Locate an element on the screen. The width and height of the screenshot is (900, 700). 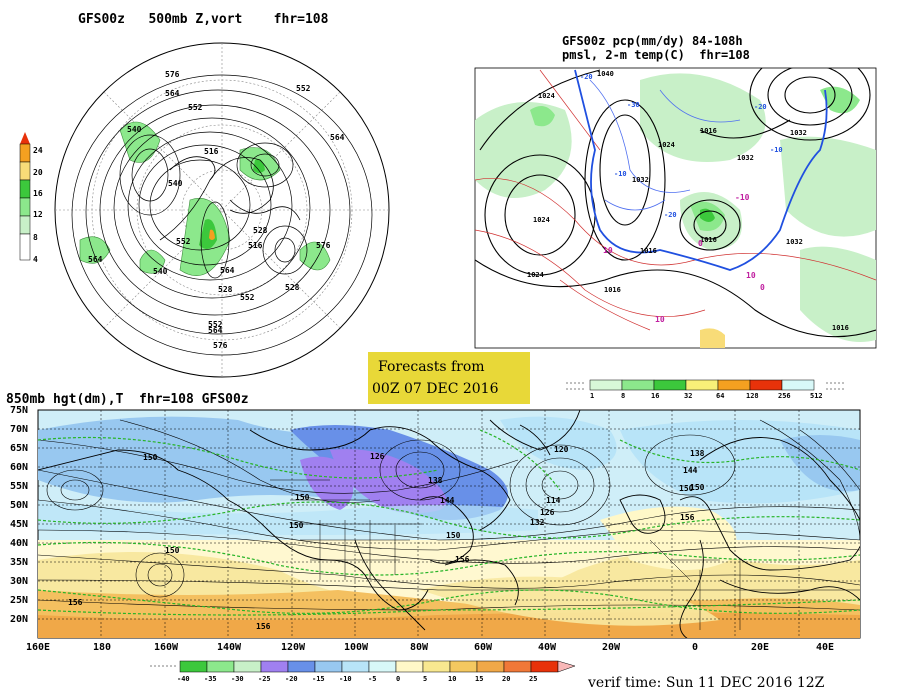
lon-label: 120W is located at coordinates (293, 647).